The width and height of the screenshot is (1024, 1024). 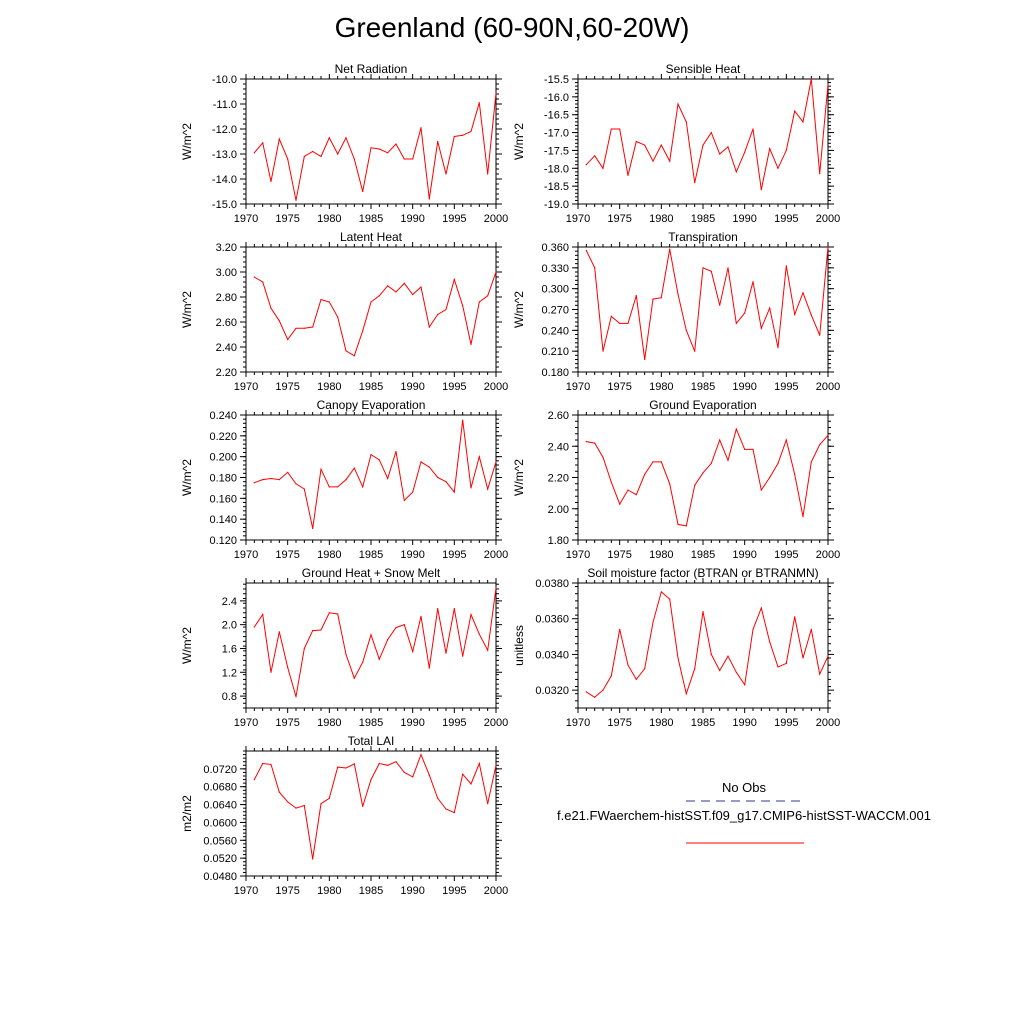 What do you see at coordinates (225, 105) in the screenshot?
I see `y-tick-label: -11.0` at bounding box center [225, 105].